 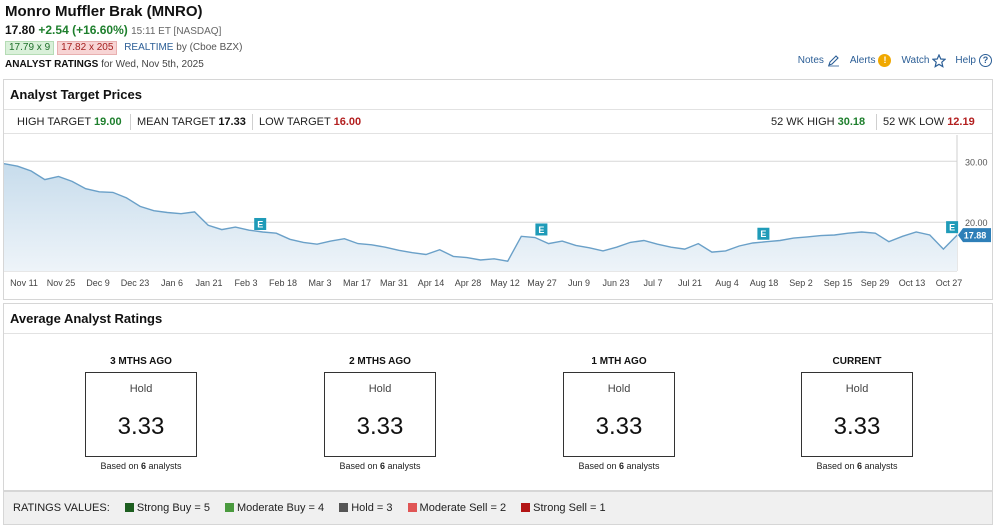 What do you see at coordinates (295, 122) in the screenshot?
I see `low-target-label: LOW TARGET` at bounding box center [295, 122].